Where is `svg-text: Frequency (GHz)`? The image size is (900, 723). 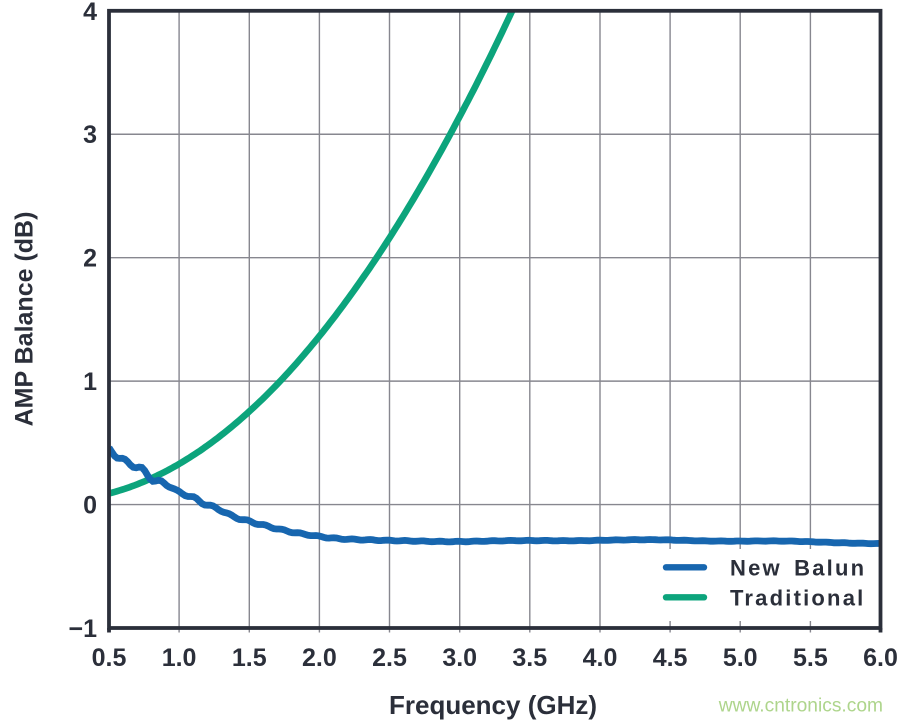
svg-text: Frequency (GHz) is located at coordinates (493, 705).